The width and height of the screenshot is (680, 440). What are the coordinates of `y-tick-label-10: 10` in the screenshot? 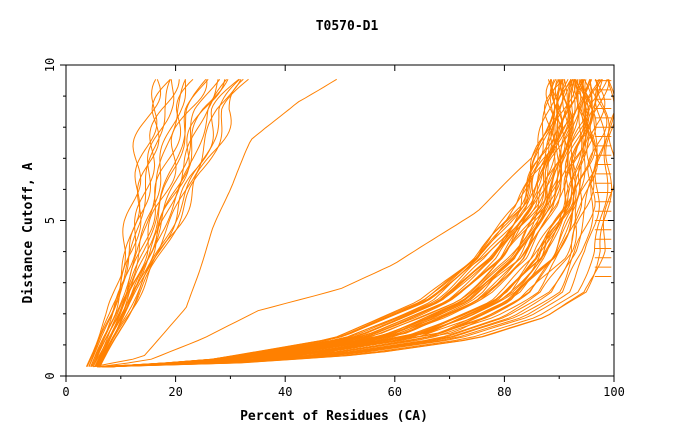 It's located at (50, 65).